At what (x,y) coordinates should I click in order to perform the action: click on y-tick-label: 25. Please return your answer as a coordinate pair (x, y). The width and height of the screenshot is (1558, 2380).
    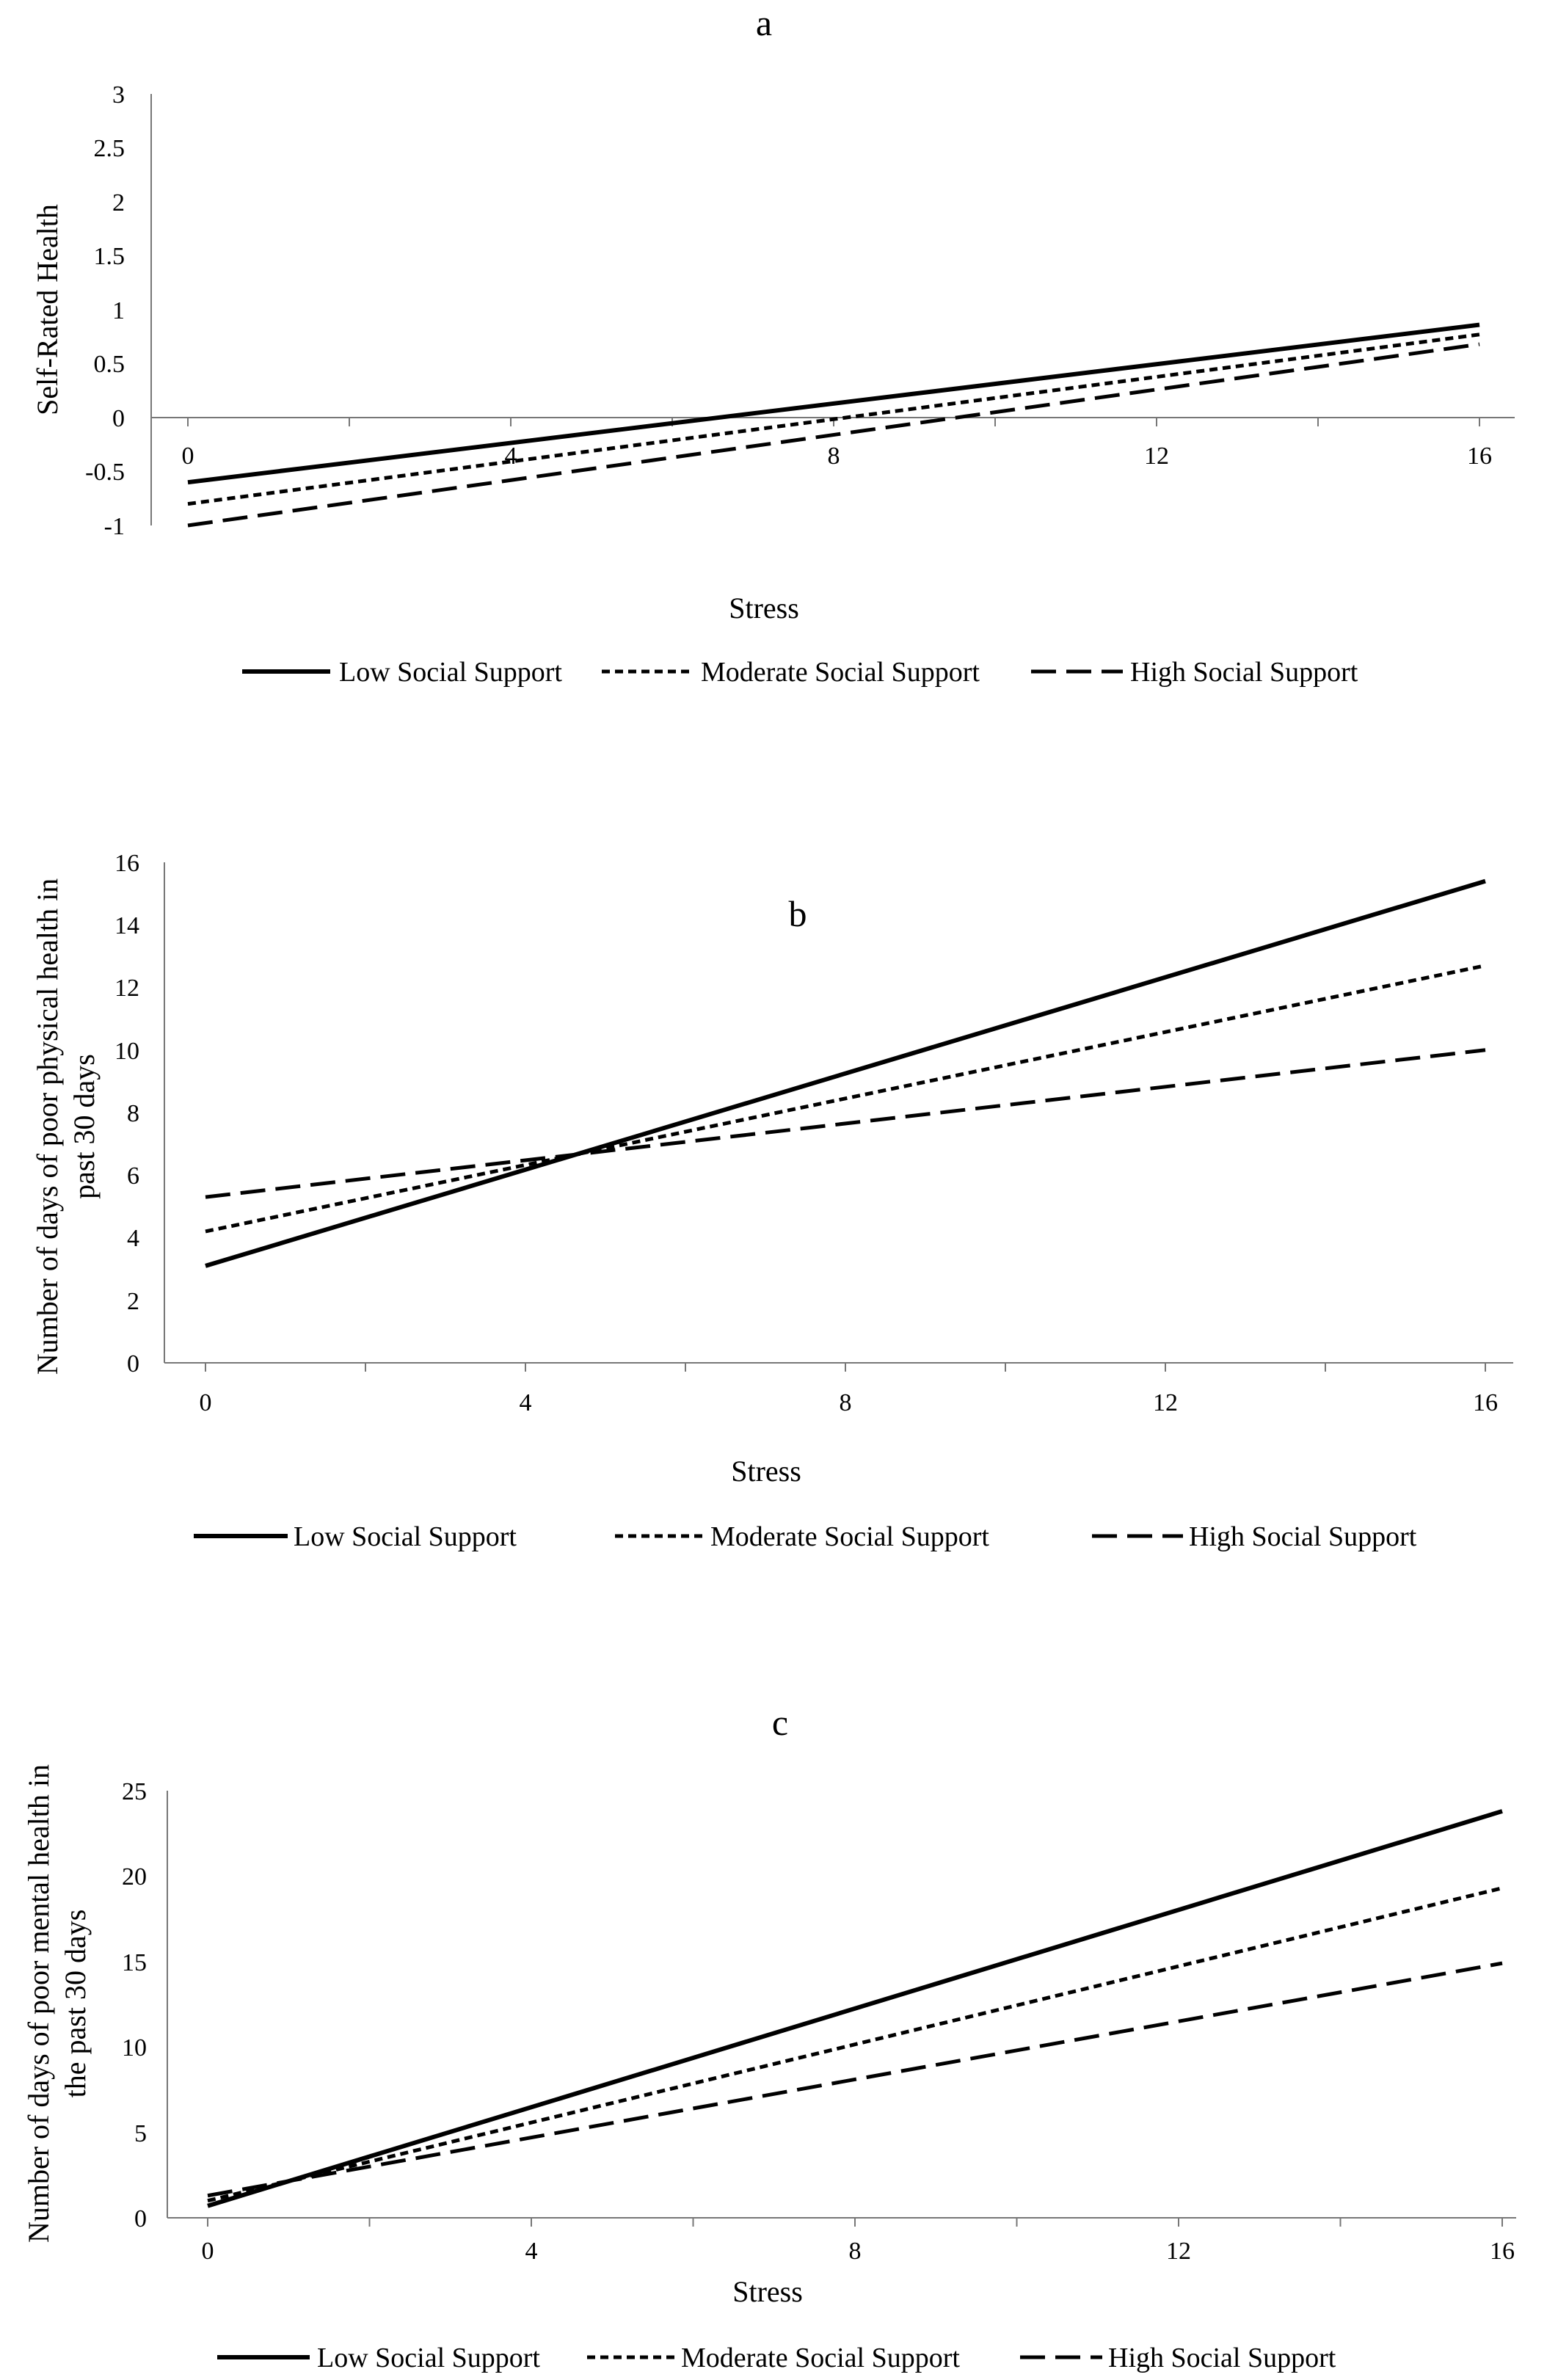
    Looking at the image, I should click on (134, 1791).